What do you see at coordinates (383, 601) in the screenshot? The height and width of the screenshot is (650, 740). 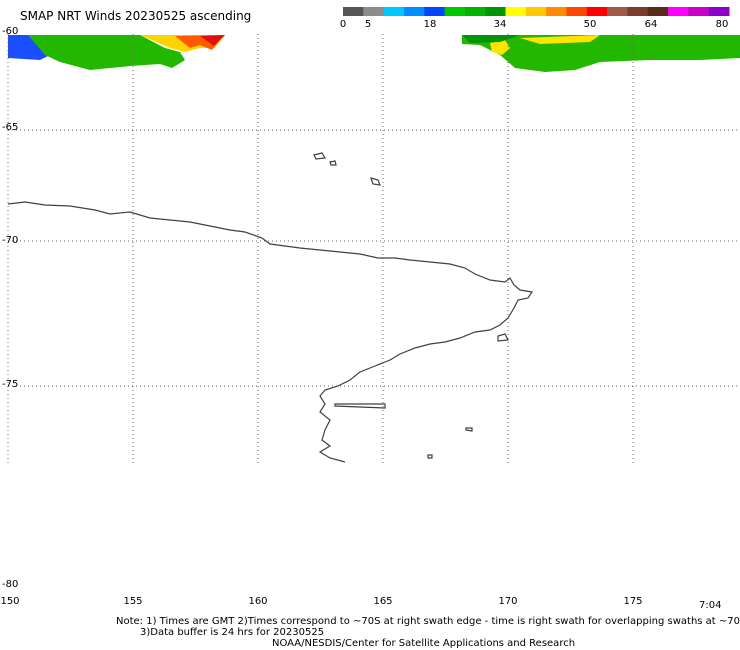 I see `lon-label-165: 165` at bounding box center [383, 601].